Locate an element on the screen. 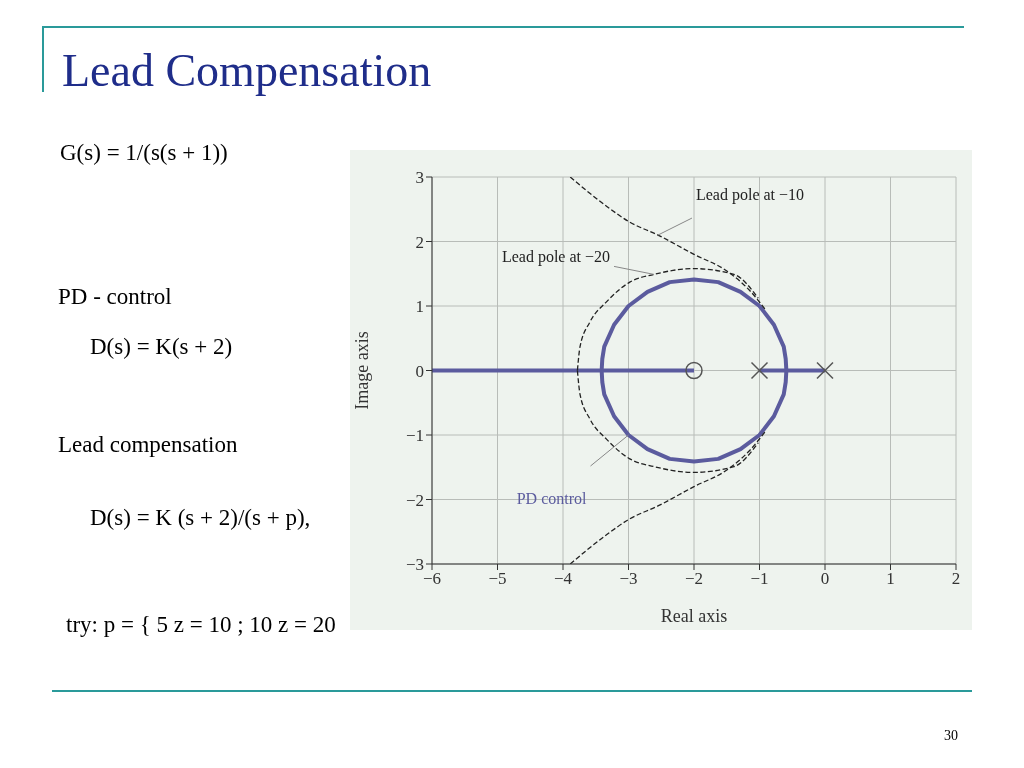 This screenshot has height=768, width=1024. x-tick-label: 1 is located at coordinates (890, 579).